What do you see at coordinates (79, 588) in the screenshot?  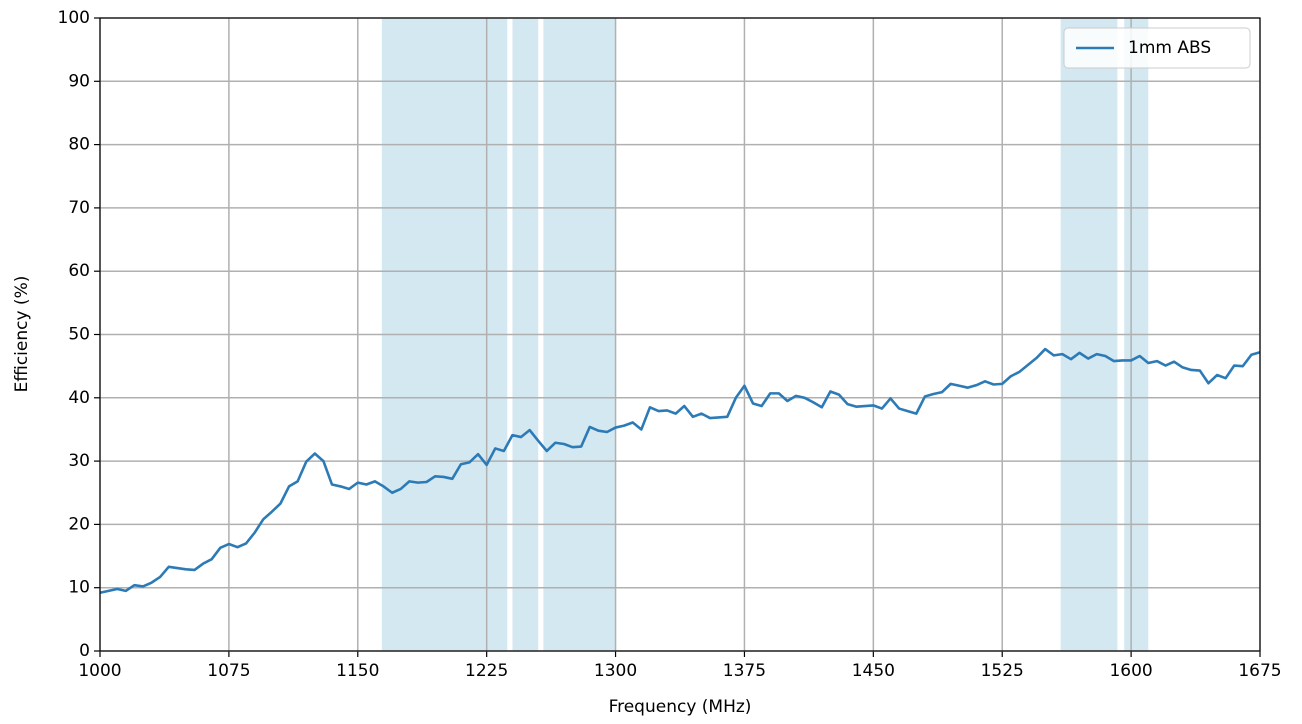 I see `y-tick-label: 10` at bounding box center [79, 588].